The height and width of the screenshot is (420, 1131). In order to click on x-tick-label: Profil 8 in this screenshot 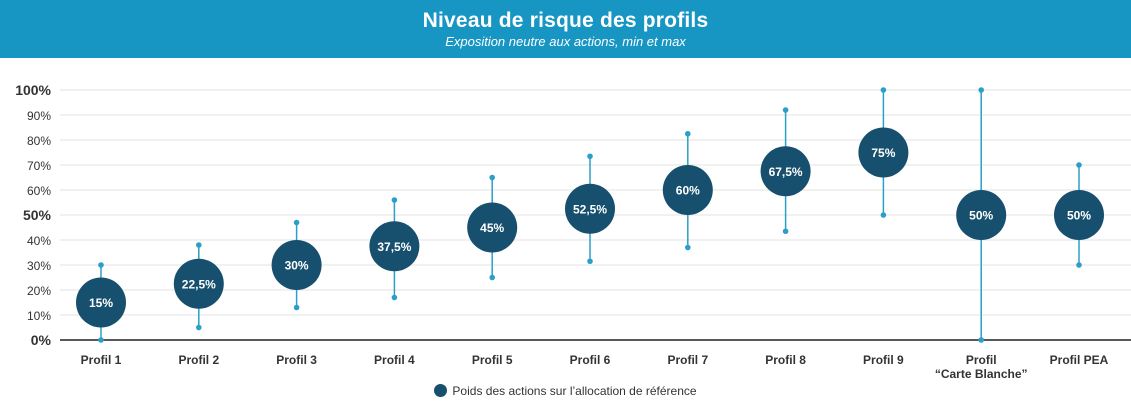, I will do `click(785, 360)`.